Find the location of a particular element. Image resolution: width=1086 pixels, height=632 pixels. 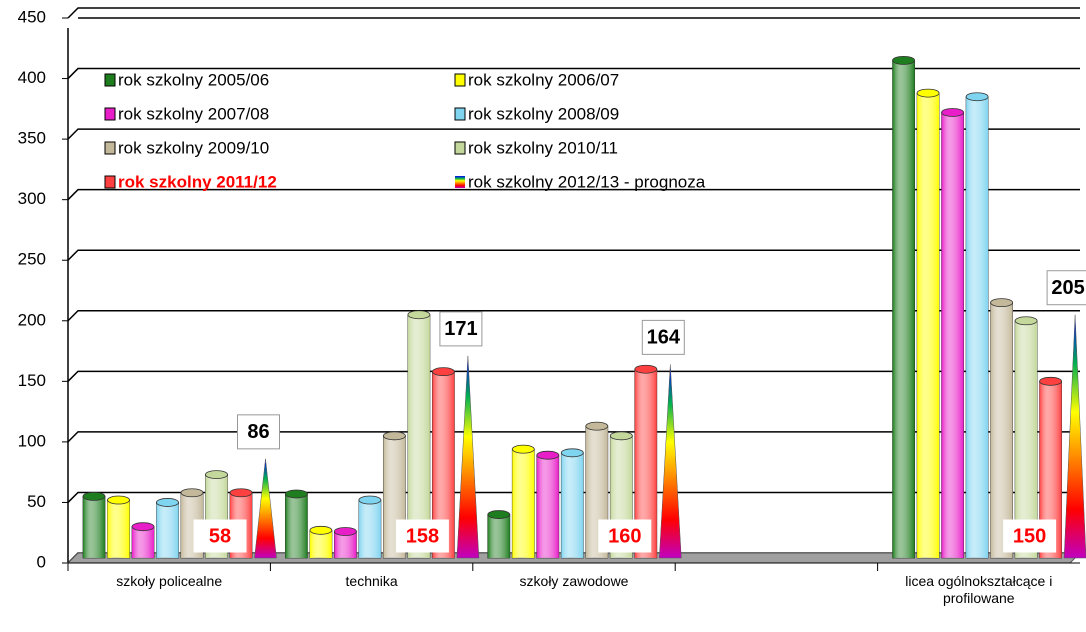

legend-label: rok szkolny 2010/11 is located at coordinates (543, 147).